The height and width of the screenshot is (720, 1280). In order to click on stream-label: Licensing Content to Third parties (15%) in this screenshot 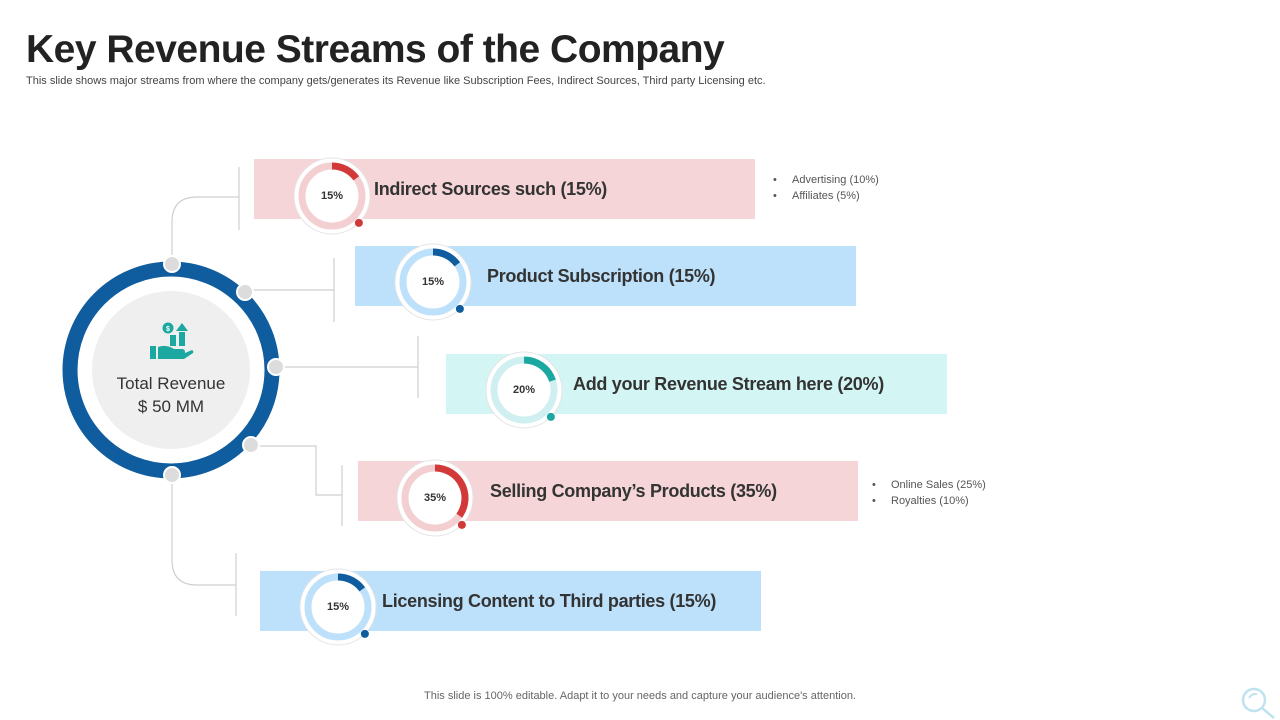, I will do `click(549, 600)`.